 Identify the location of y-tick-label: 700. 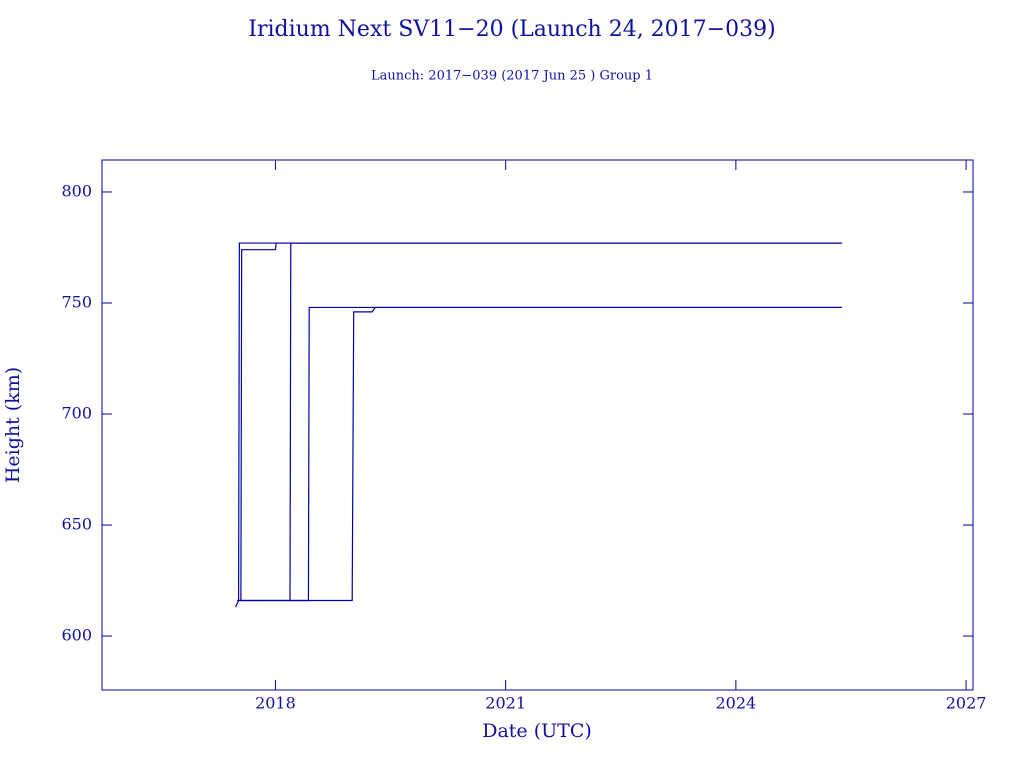
(76, 413).